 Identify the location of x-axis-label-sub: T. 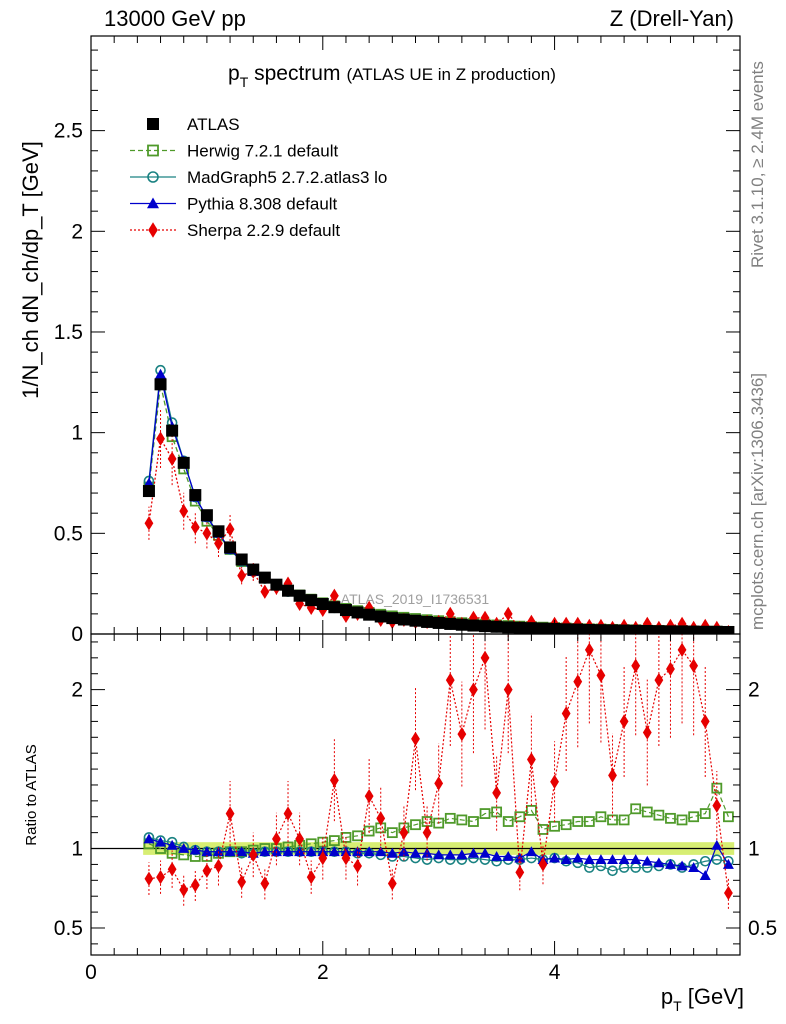
(677, 1006).